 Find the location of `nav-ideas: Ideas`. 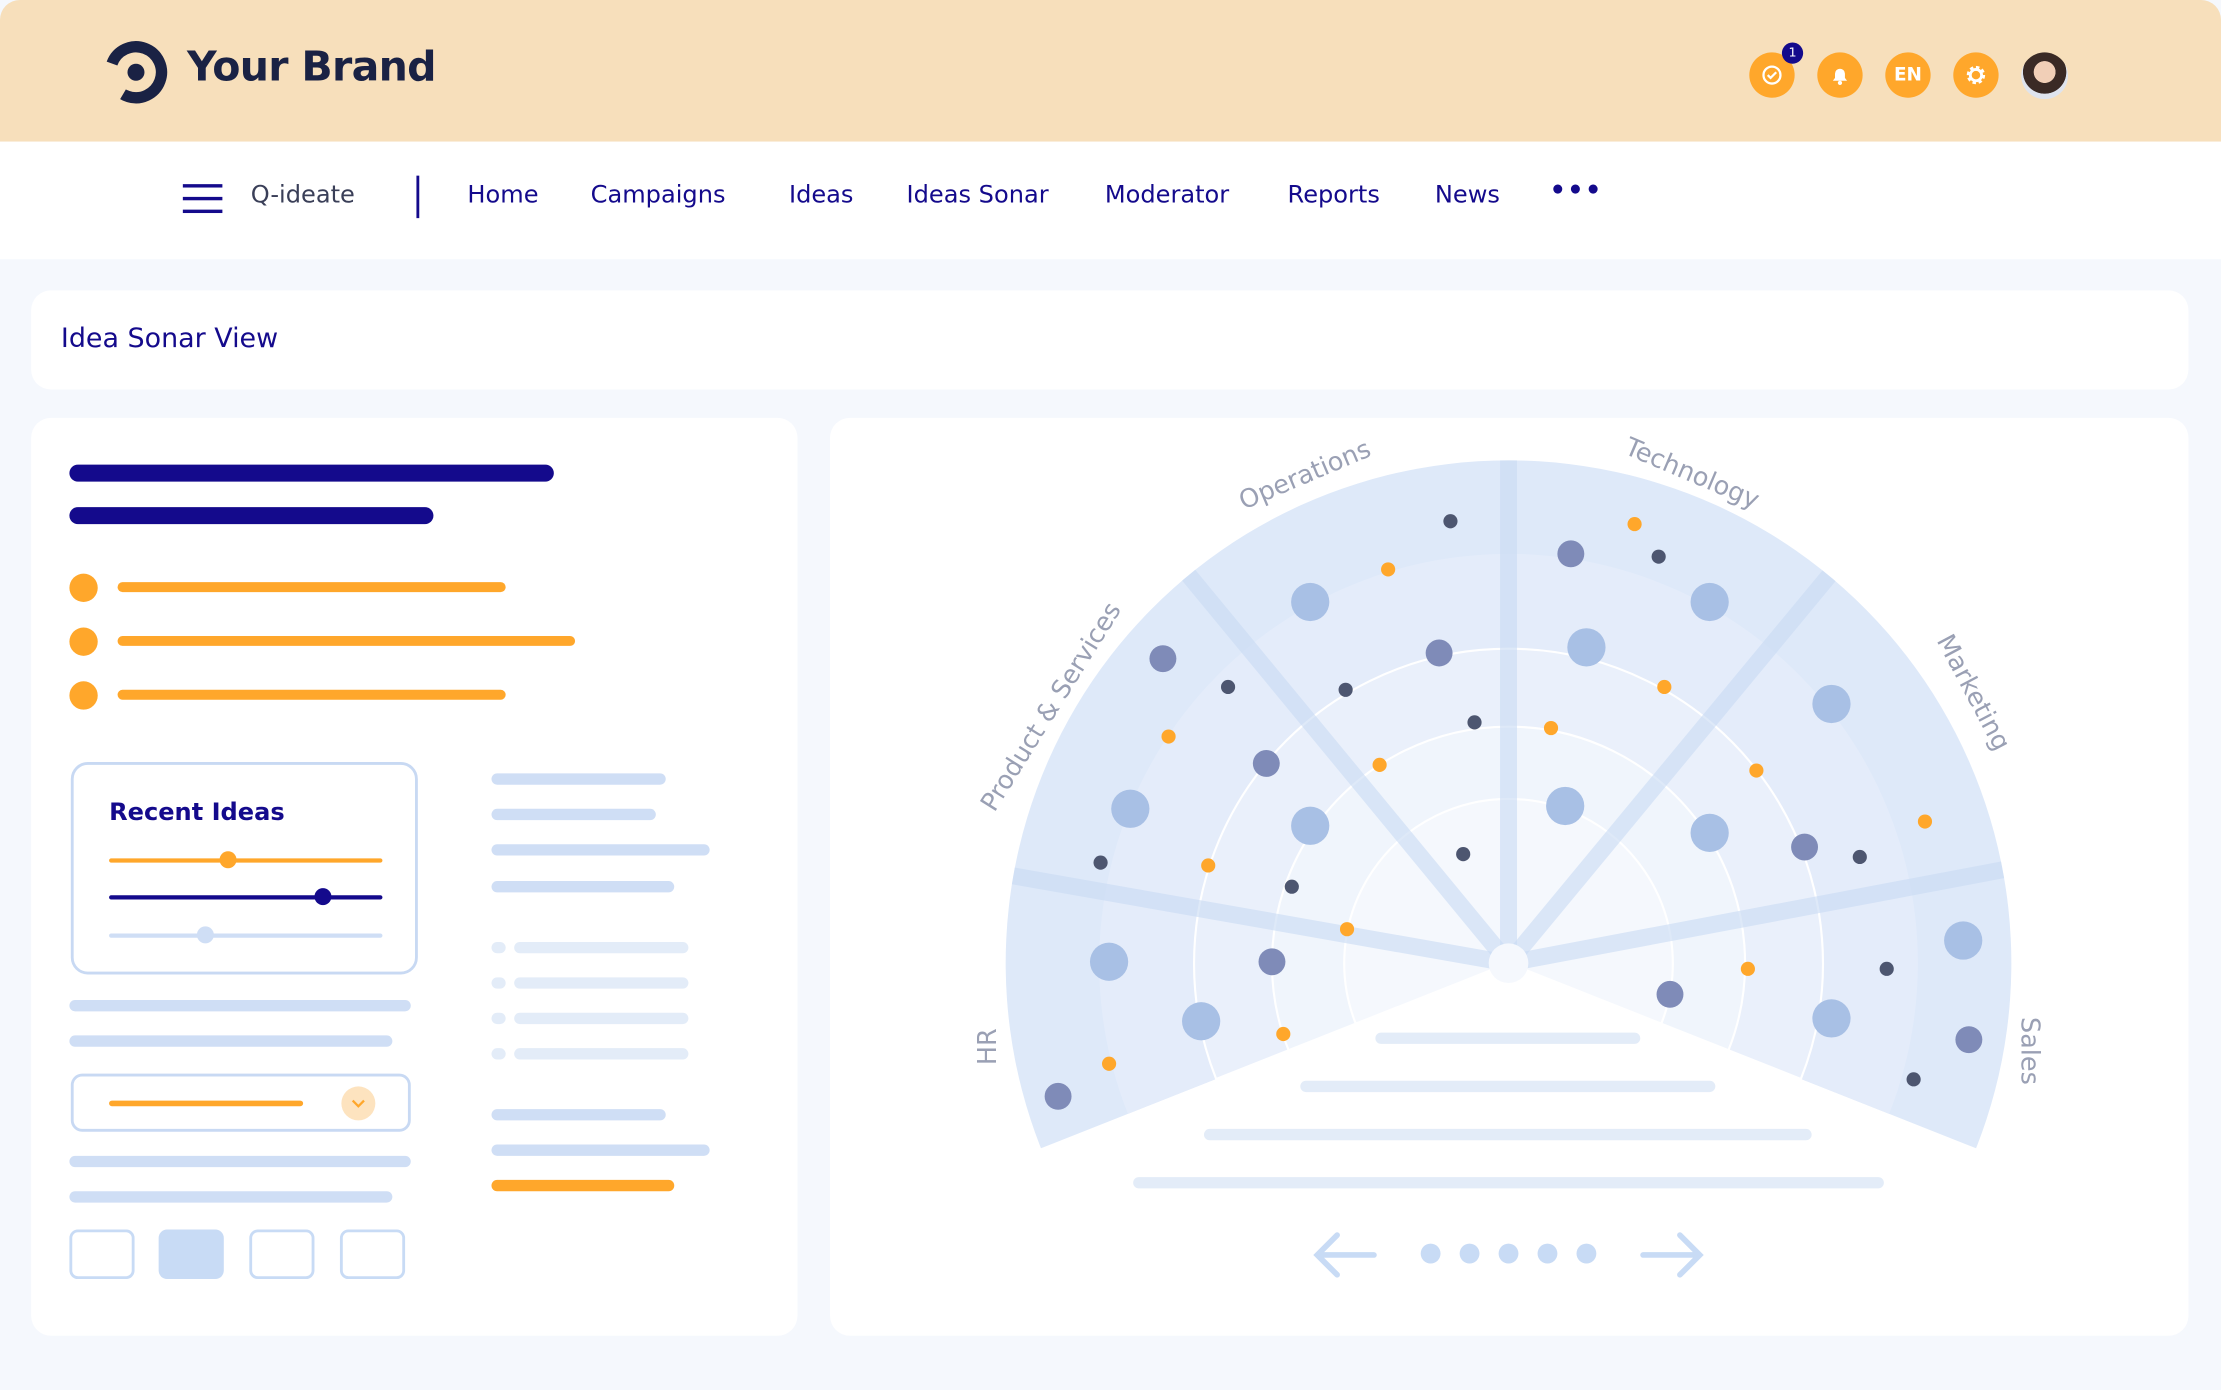

nav-ideas: Ideas is located at coordinates (821, 195).